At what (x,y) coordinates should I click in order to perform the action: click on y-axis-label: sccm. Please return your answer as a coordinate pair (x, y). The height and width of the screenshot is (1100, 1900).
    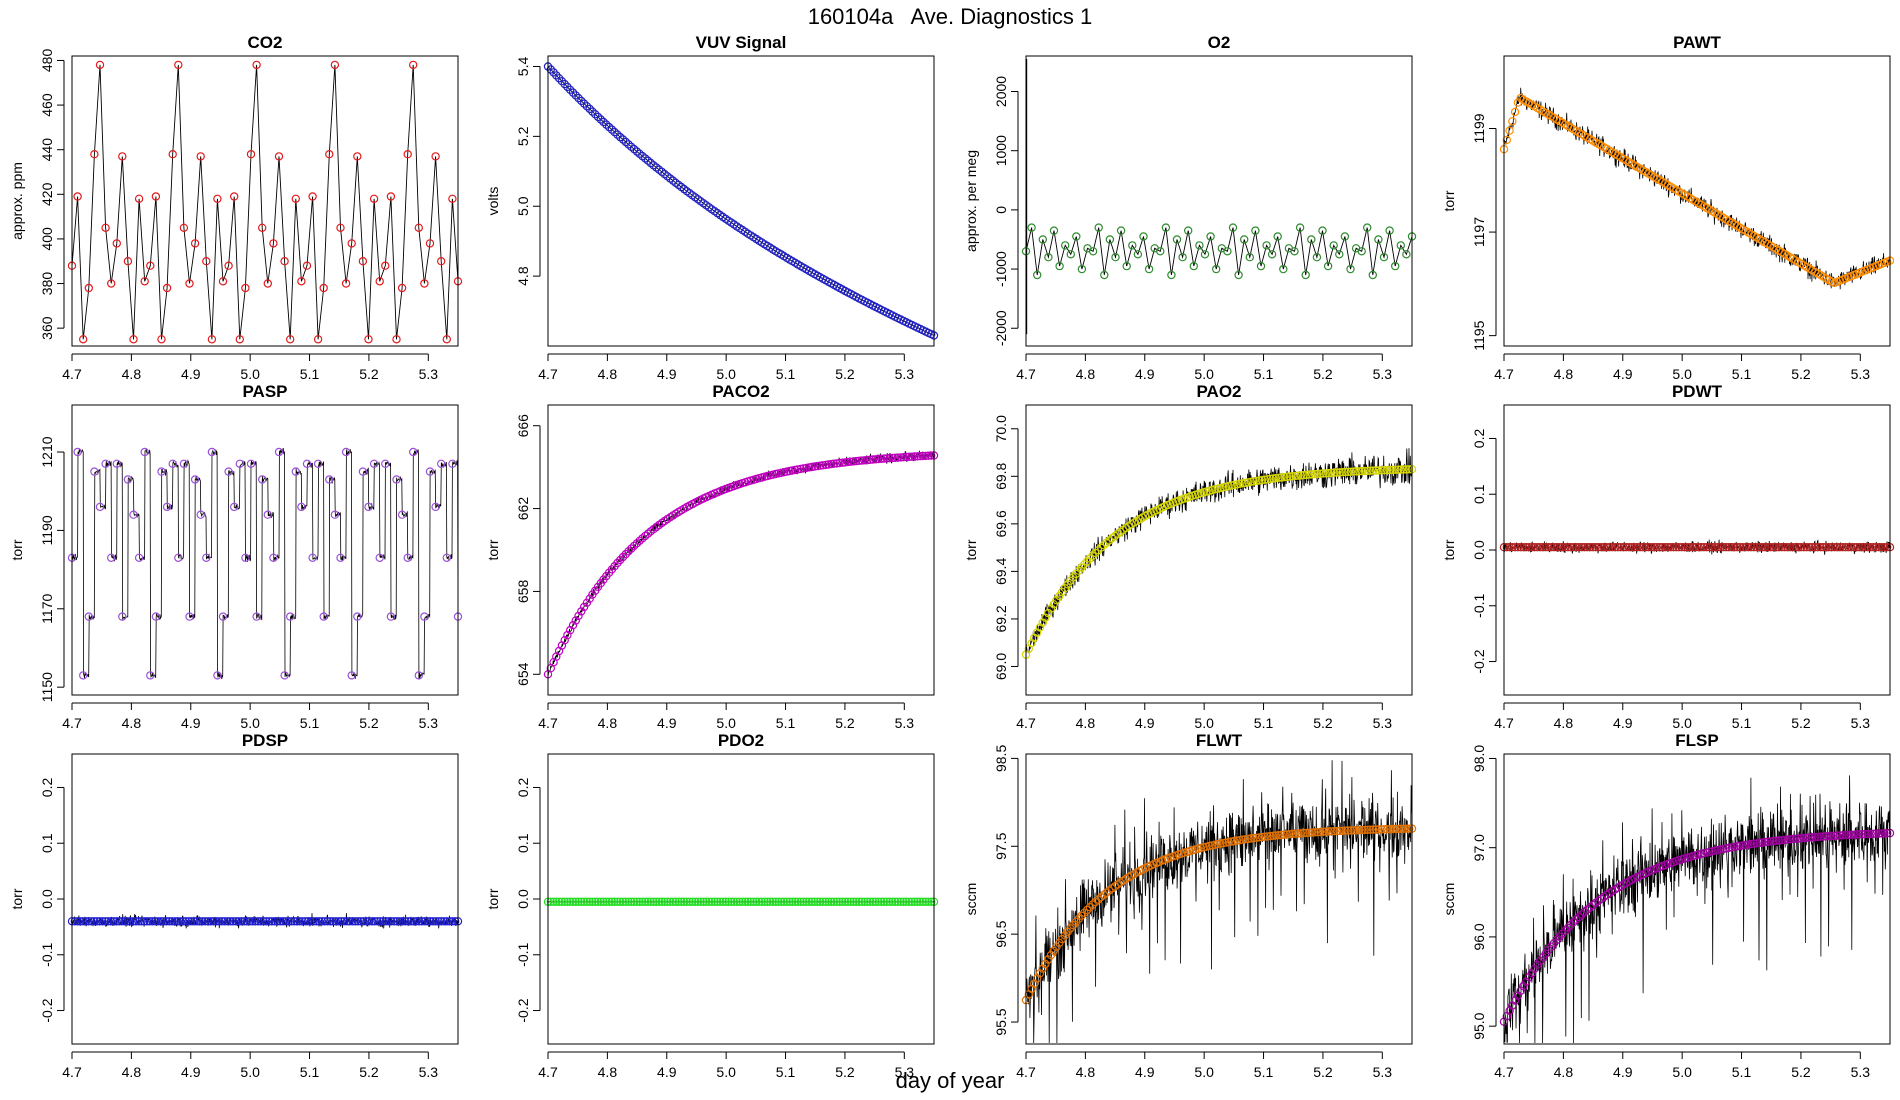
    Looking at the image, I should click on (971, 899).